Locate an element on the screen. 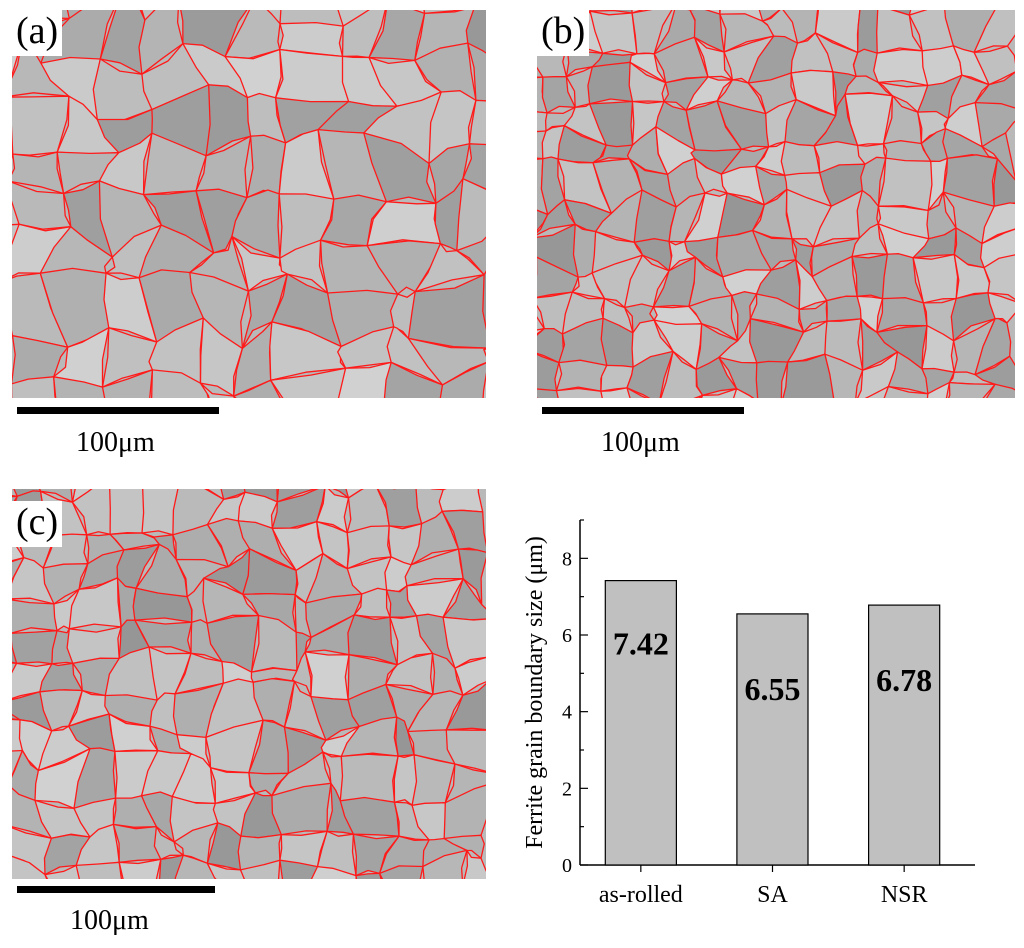  y-axis-label: Ferrite grain boundary size (μm) is located at coordinates (535, 692).